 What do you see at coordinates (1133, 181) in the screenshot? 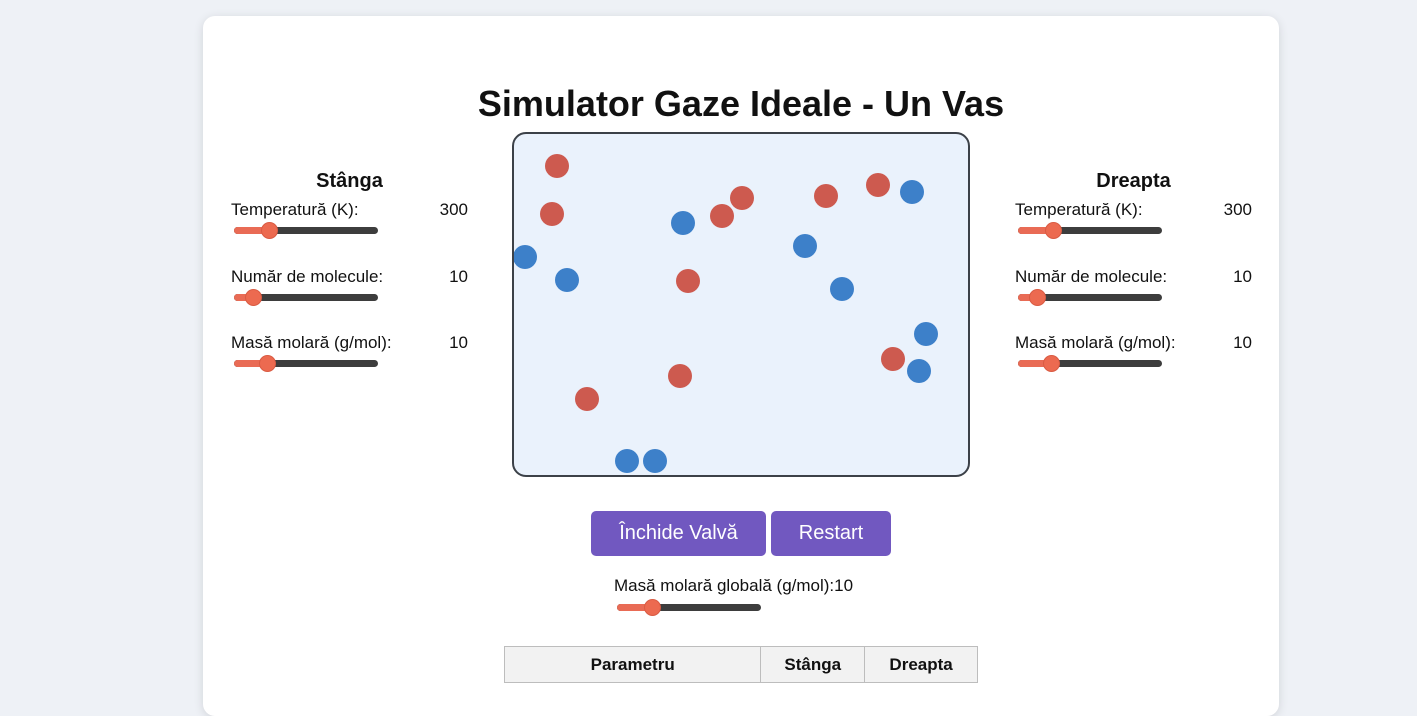
I see `right-panel-title: Dreapta` at bounding box center [1133, 181].